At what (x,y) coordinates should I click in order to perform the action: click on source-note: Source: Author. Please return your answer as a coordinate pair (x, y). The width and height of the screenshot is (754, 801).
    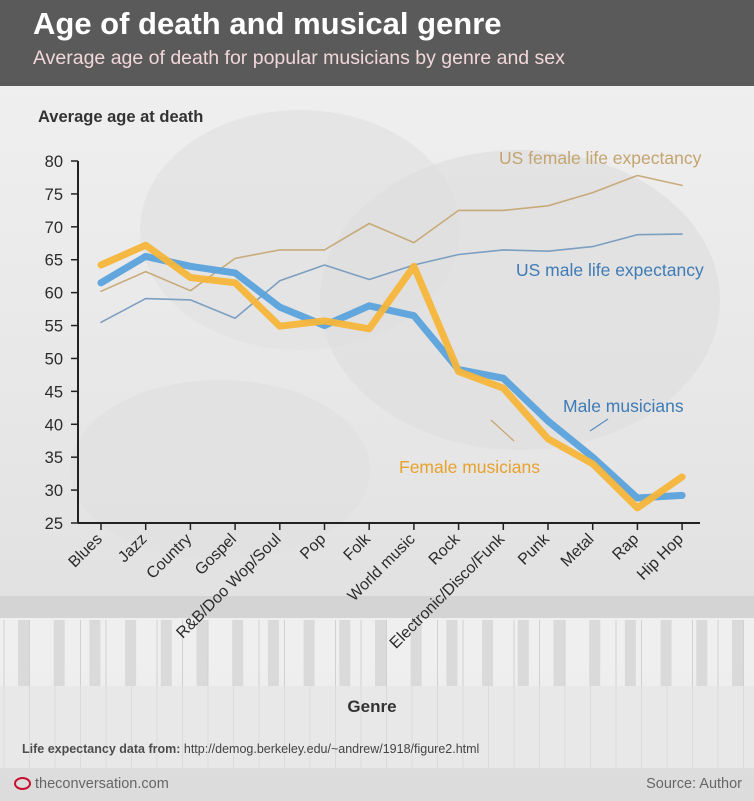
    Looking at the image, I should click on (694, 784).